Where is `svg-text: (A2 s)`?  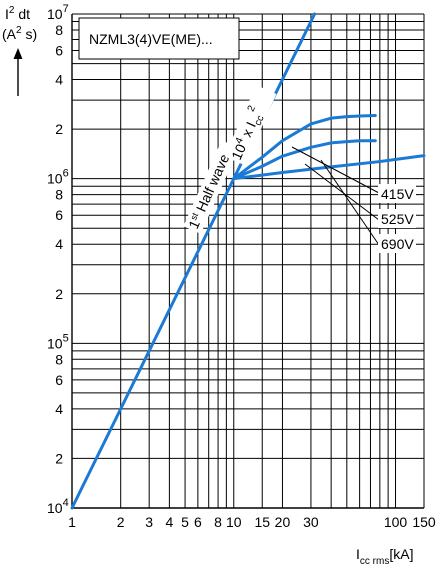
svg-text: (A2 s) is located at coordinates (19, 33).